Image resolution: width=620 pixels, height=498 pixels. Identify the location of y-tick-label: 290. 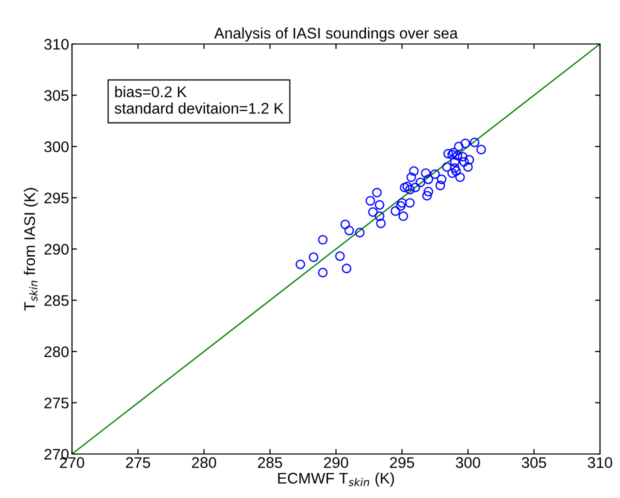
(56, 249).